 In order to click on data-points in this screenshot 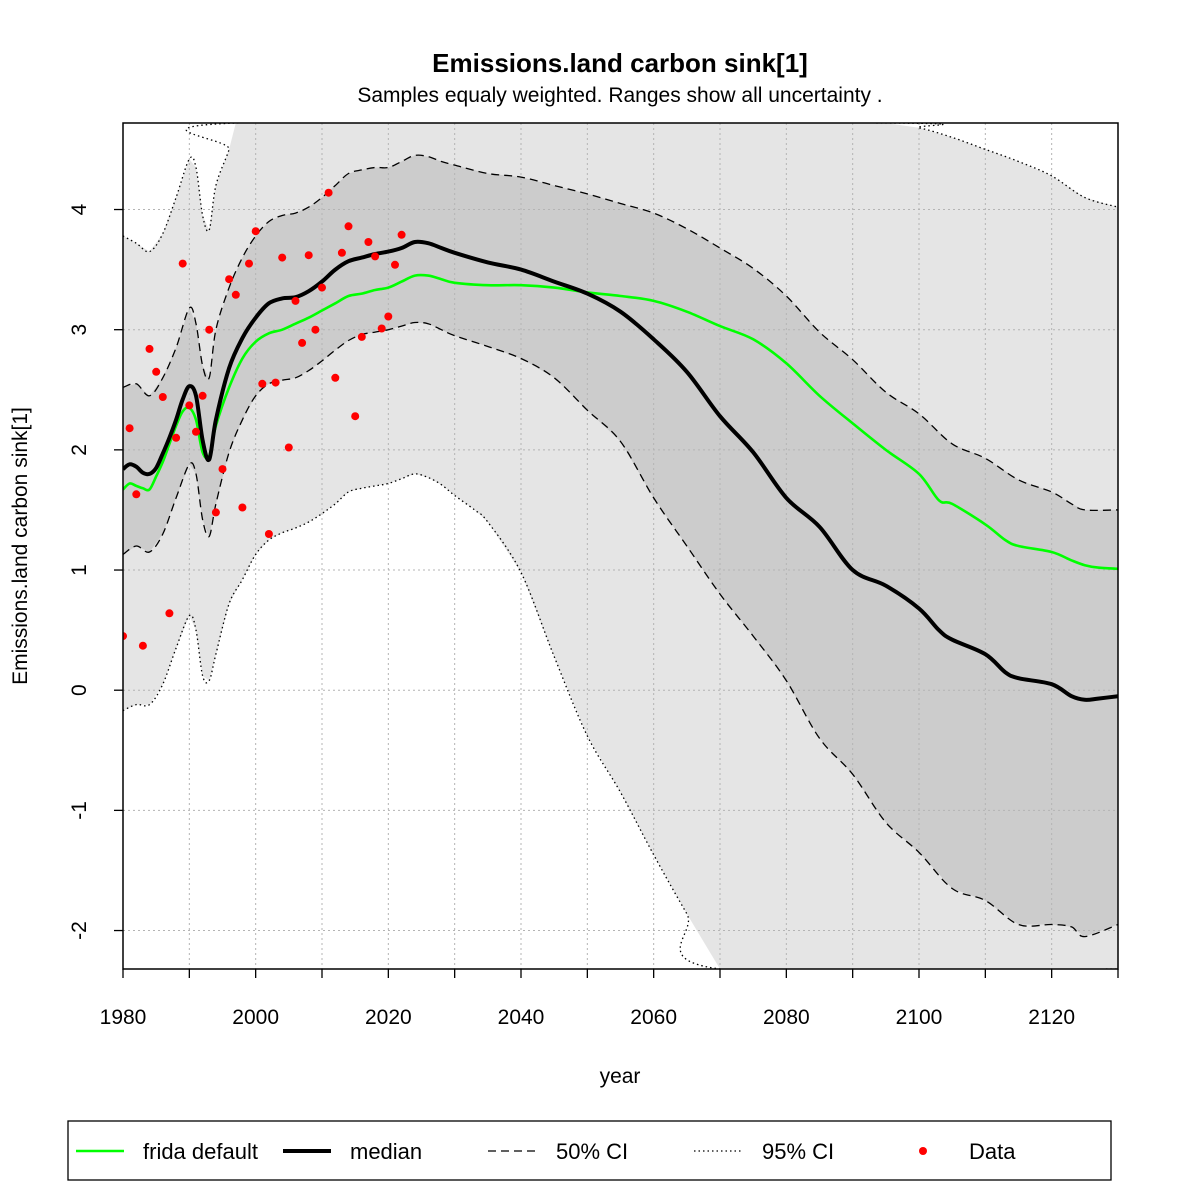, I will do `click(264, 419)`.